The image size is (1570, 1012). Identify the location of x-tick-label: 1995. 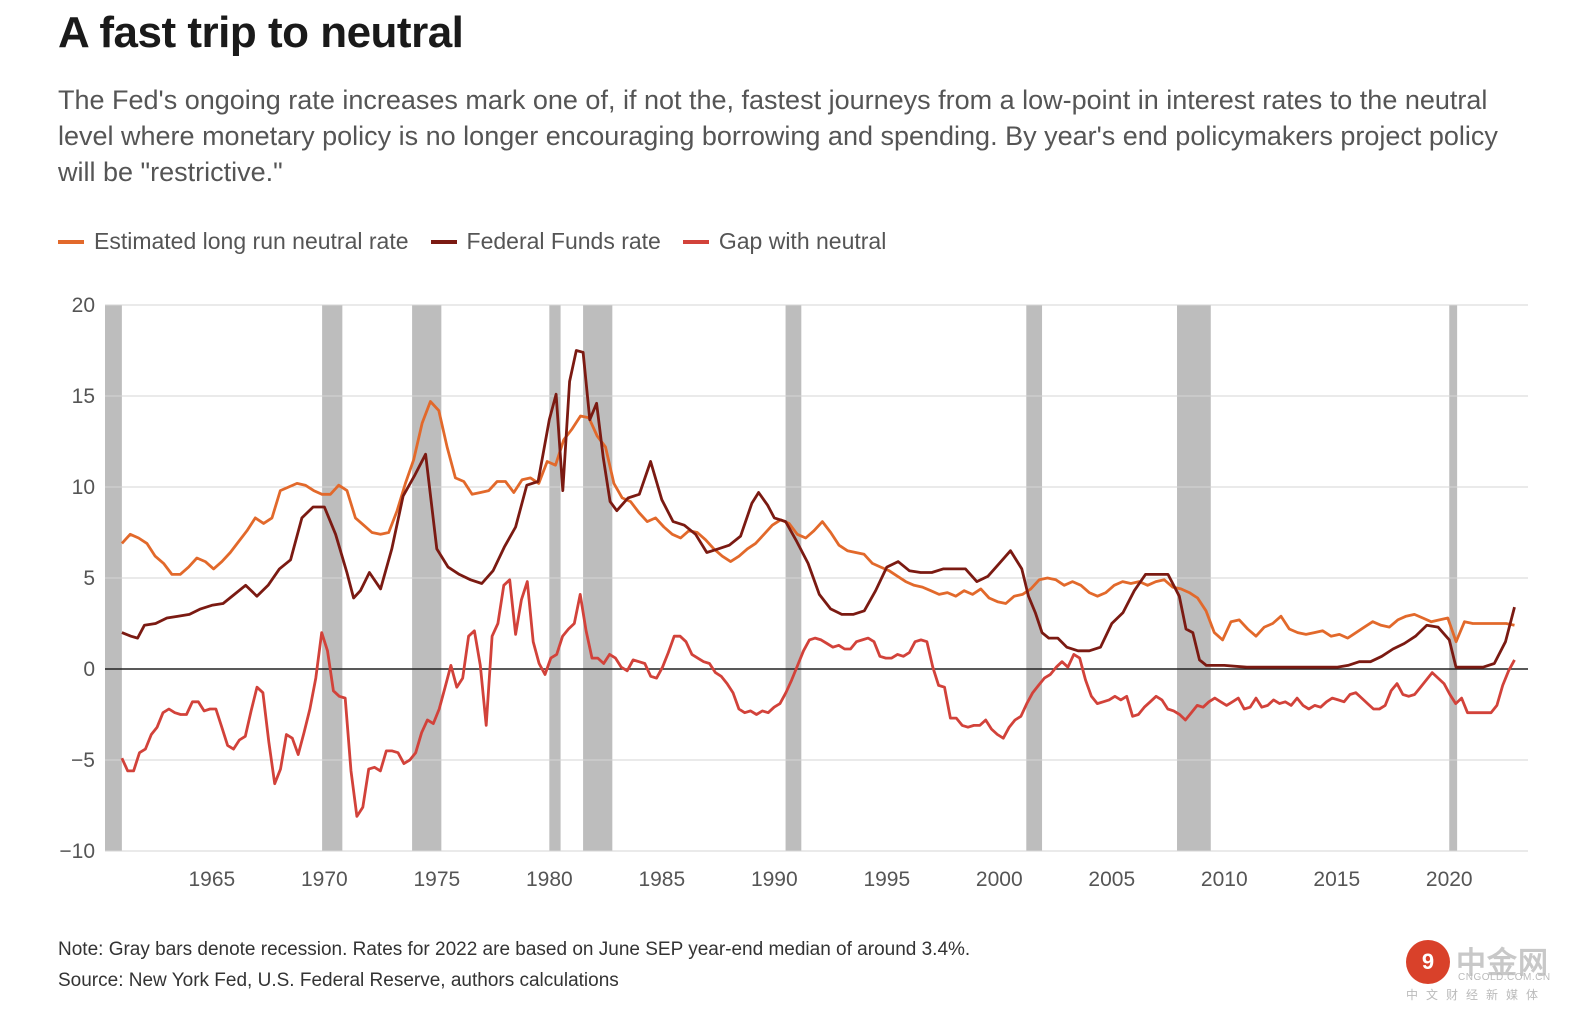
(886, 879).